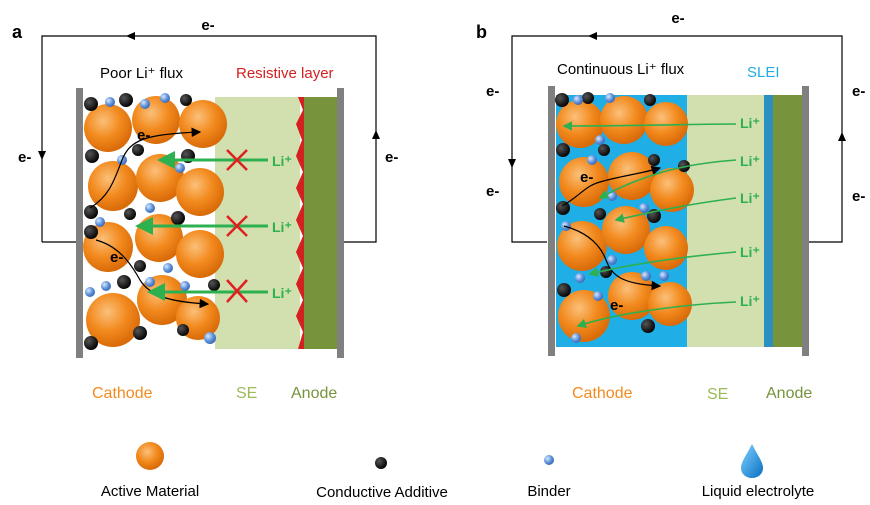 Image resolution: width=870 pixels, height=505 pixels. I want to click on block-cross-icon, so click(237, 226).